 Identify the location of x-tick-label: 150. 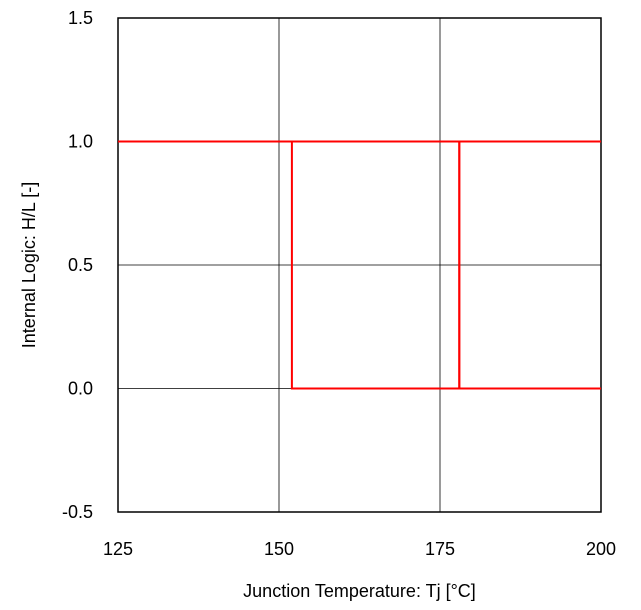
(279, 549).